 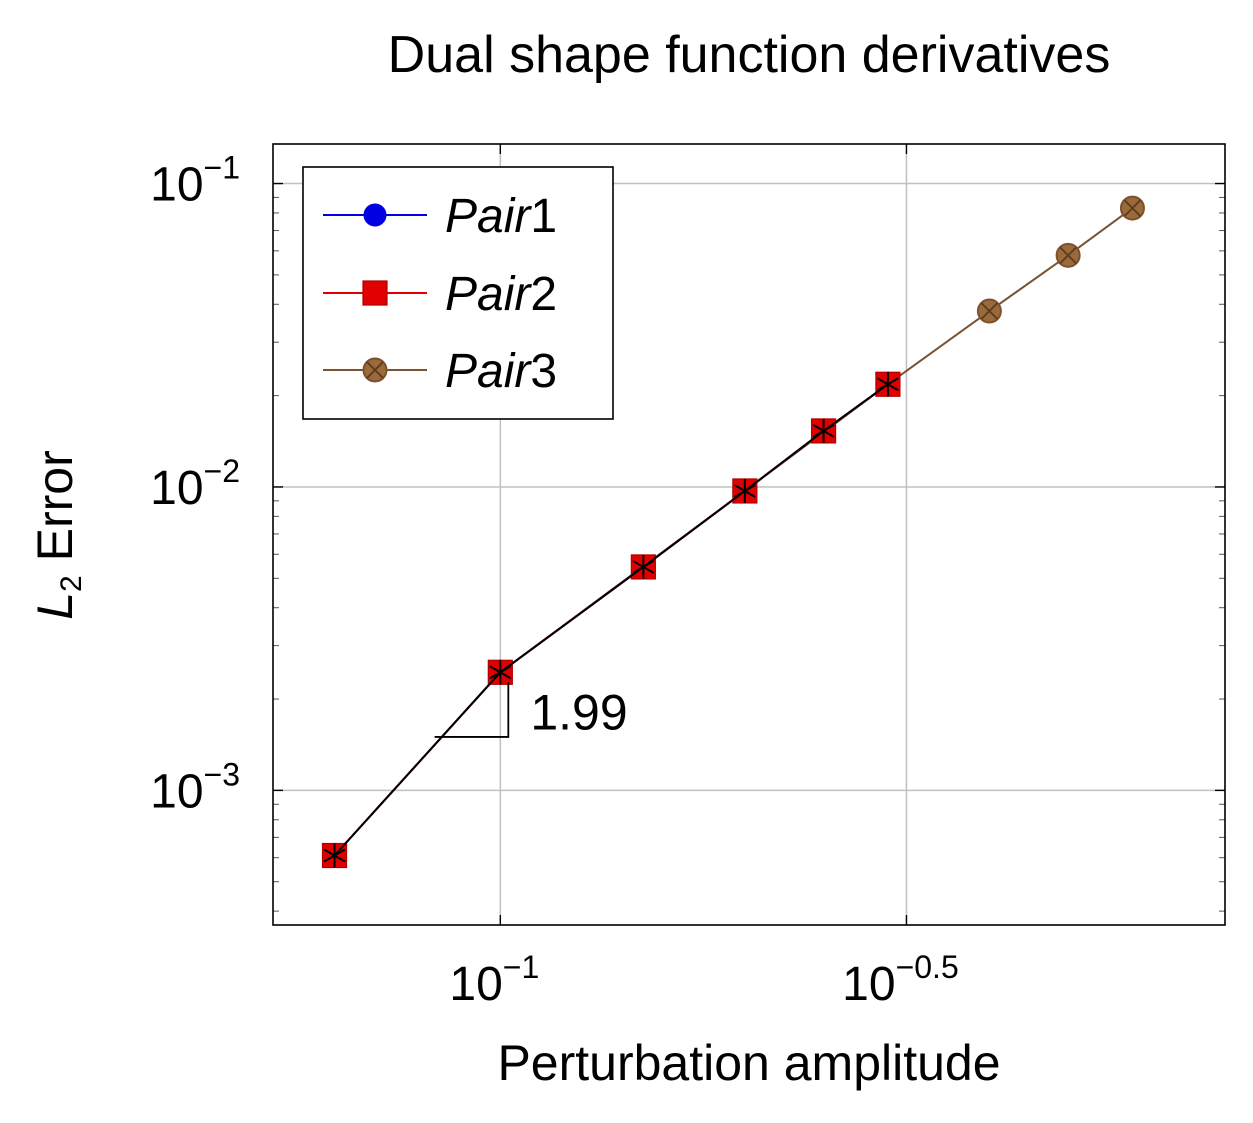 I want to click on y-tick-label: 10⁻¹, so click(x=195, y=181).